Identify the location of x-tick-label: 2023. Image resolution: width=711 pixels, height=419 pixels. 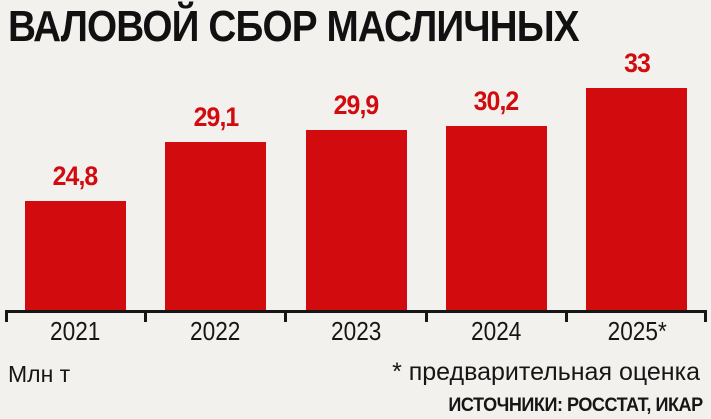
(356, 331).